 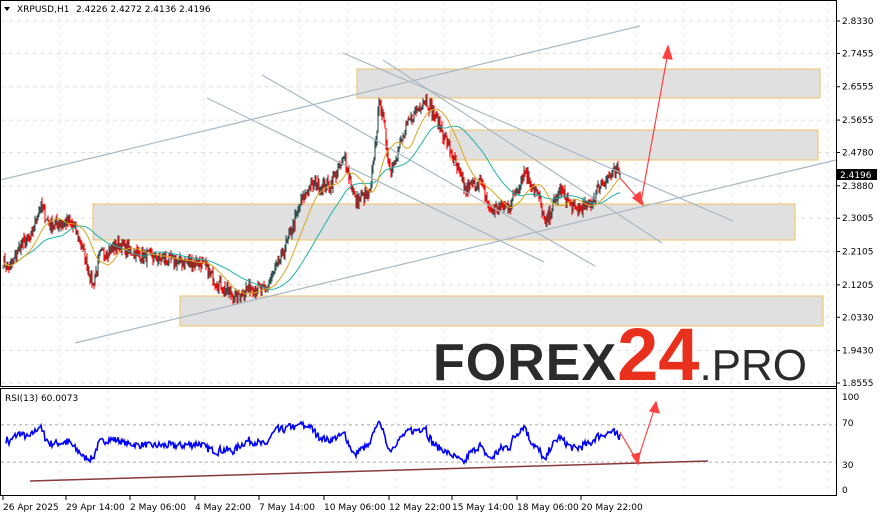 I want to click on time-tick-label: 15 May 14:00, so click(x=483, y=508).